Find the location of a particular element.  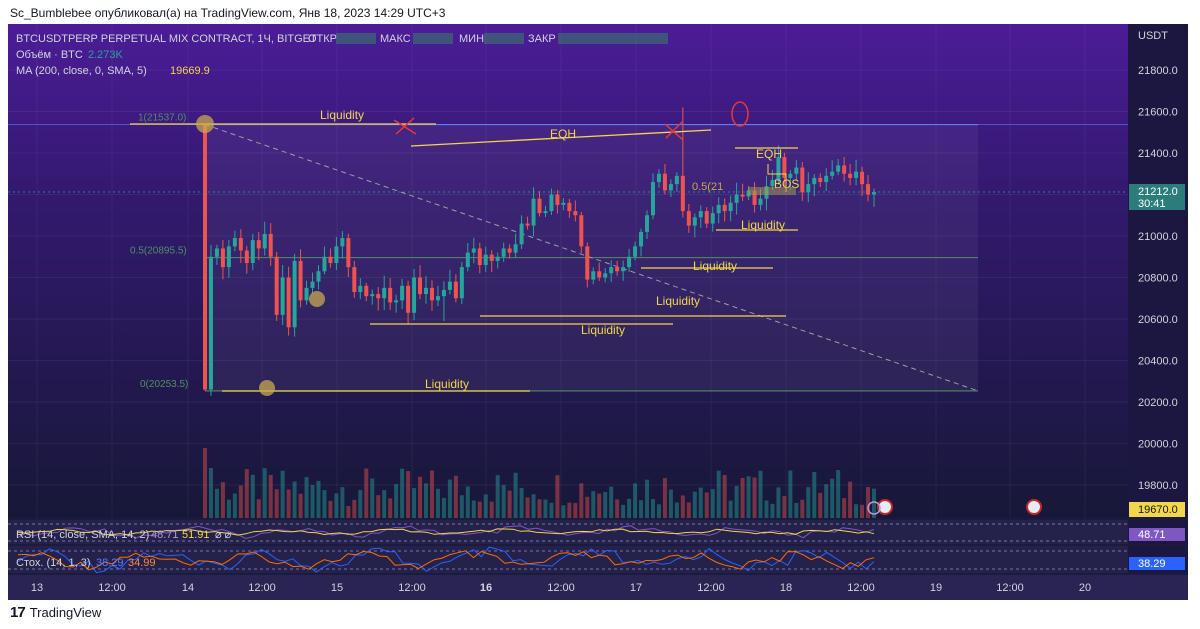

stoch-d-line is located at coordinates (446, 560).